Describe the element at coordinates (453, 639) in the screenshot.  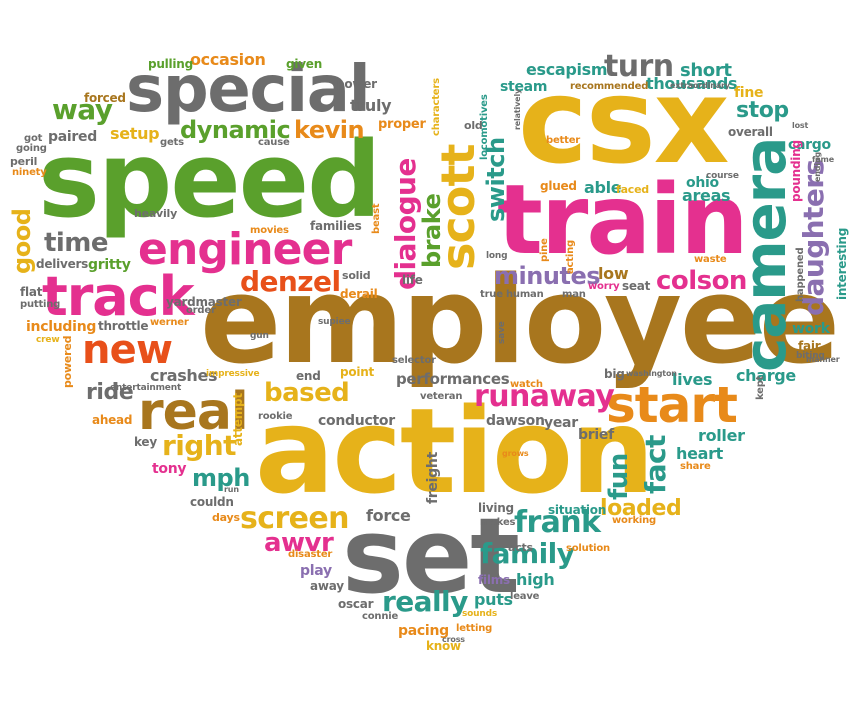
I see `word: cross` at that location.